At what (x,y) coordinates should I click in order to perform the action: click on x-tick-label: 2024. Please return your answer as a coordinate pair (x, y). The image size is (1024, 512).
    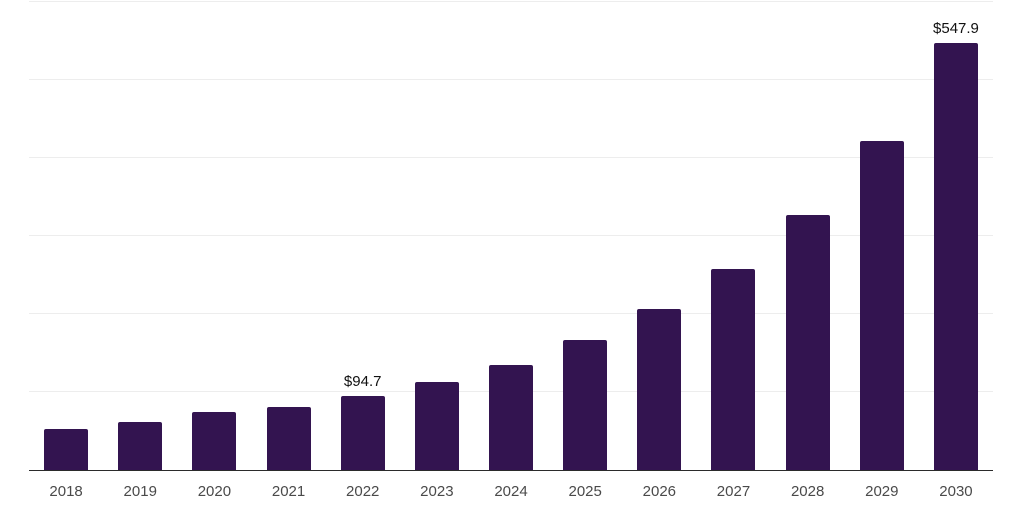
    Looking at the image, I should click on (511, 491).